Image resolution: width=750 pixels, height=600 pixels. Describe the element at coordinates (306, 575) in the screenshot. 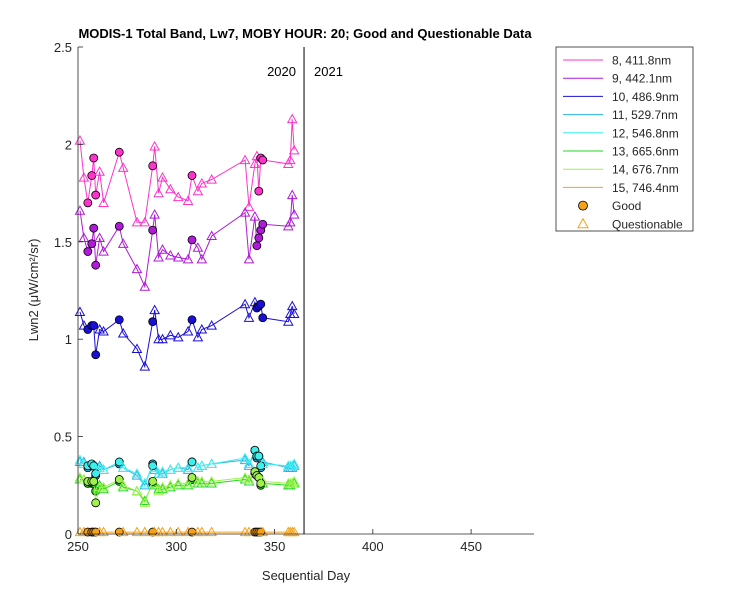

I see `x-axis-label: Sequential Day` at that location.